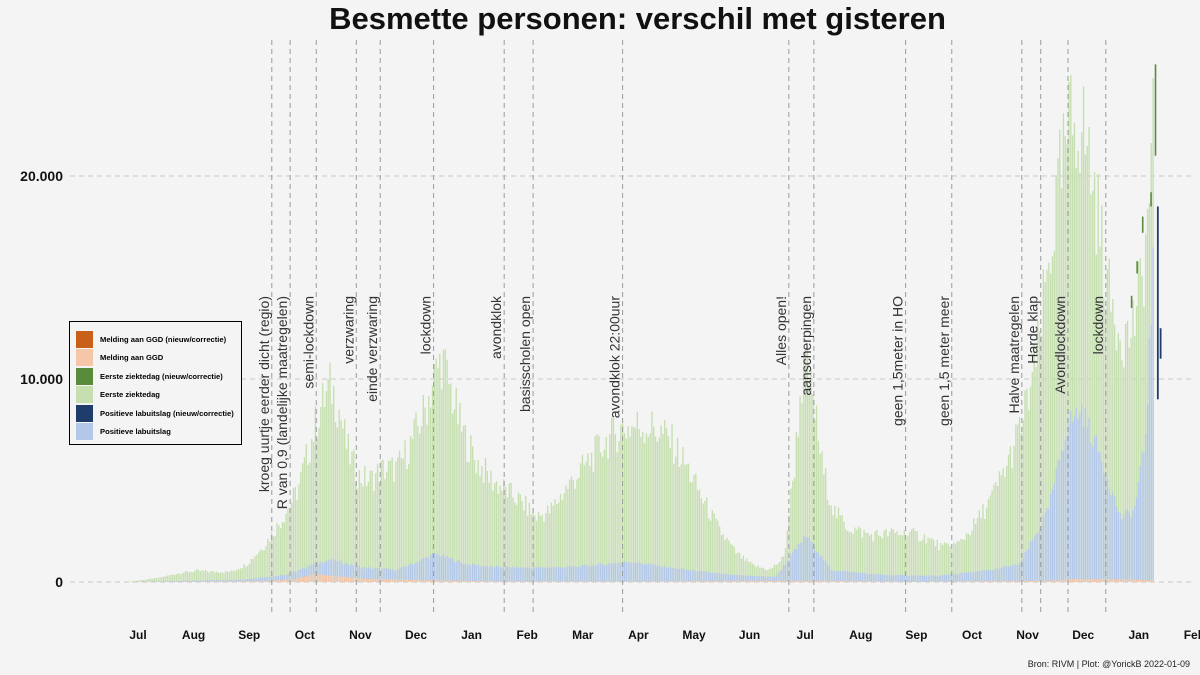 The height and width of the screenshot is (675, 1200). I want to click on annotation-label: Harde klap, so click(1033, 330).